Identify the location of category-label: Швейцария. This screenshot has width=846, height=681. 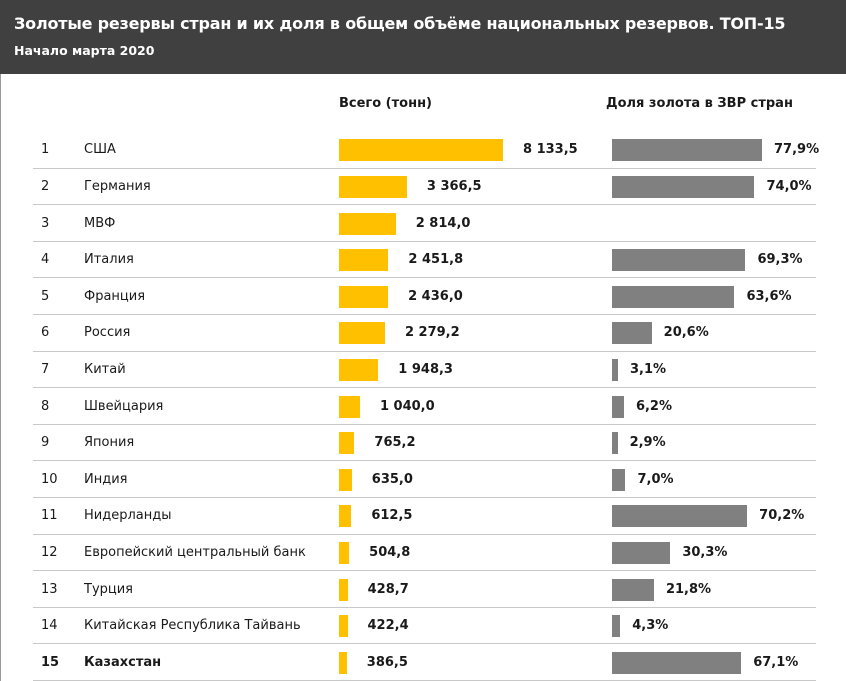
(124, 406).